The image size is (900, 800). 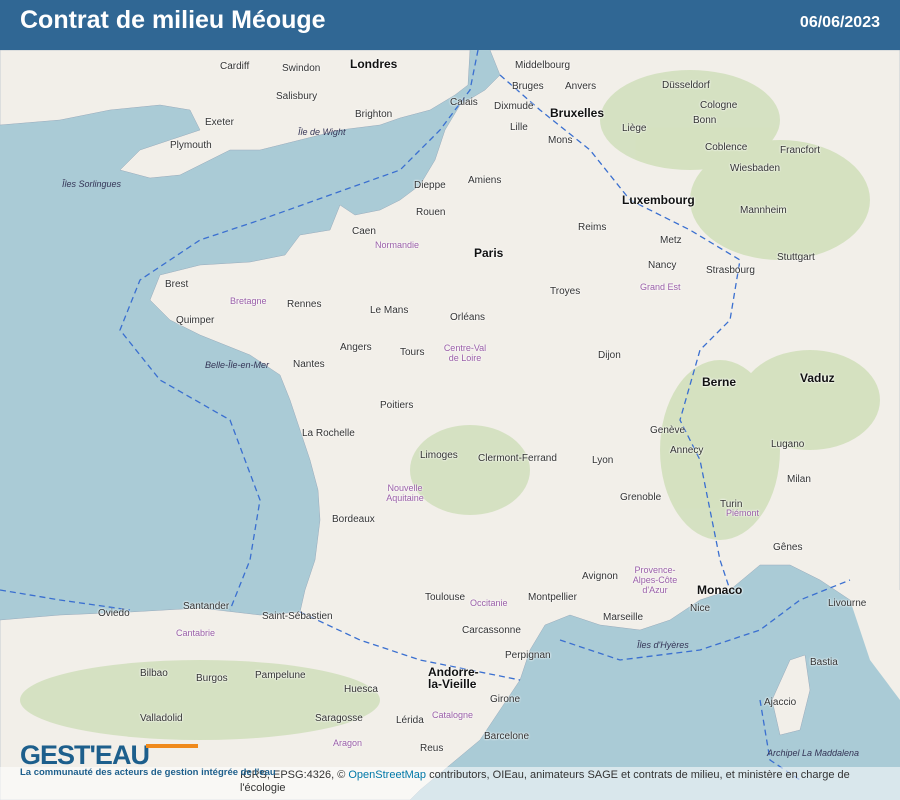 What do you see at coordinates (730, 270) in the screenshot?
I see `map-label: Strasbourg` at bounding box center [730, 270].